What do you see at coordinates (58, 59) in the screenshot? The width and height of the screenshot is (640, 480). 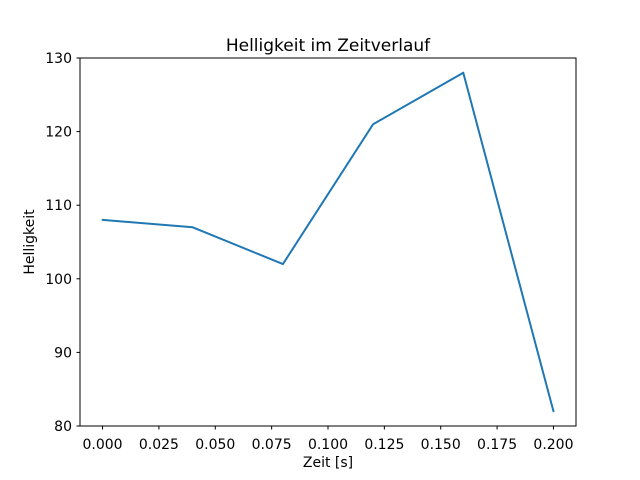 I see `y-tick-label: 130` at bounding box center [58, 59].